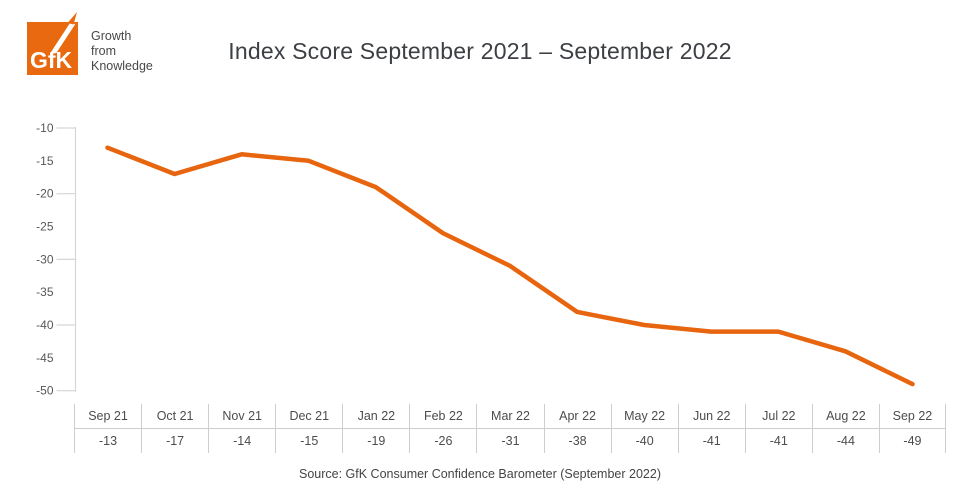 Image resolution: width=960 pixels, height=498 pixels. I want to click on y-axis-label: -20, so click(45, 194).